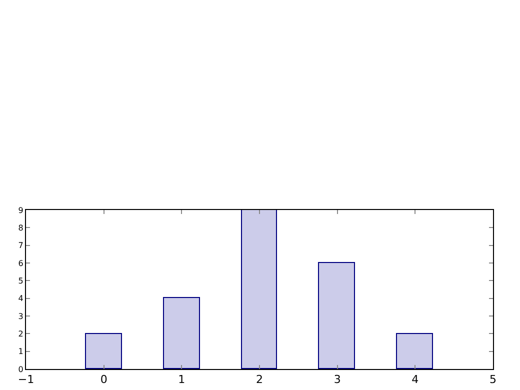  I want to click on y-tick-label: 0, so click(21, 369).